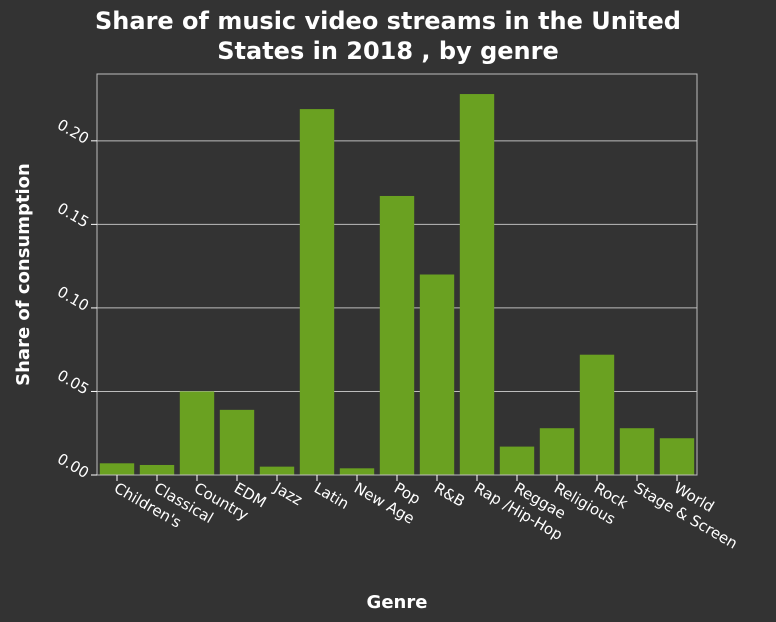 The image size is (776, 622). What do you see at coordinates (73, 131) in the screenshot?
I see `y-tick-label: 0.20` at bounding box center [73, 131].